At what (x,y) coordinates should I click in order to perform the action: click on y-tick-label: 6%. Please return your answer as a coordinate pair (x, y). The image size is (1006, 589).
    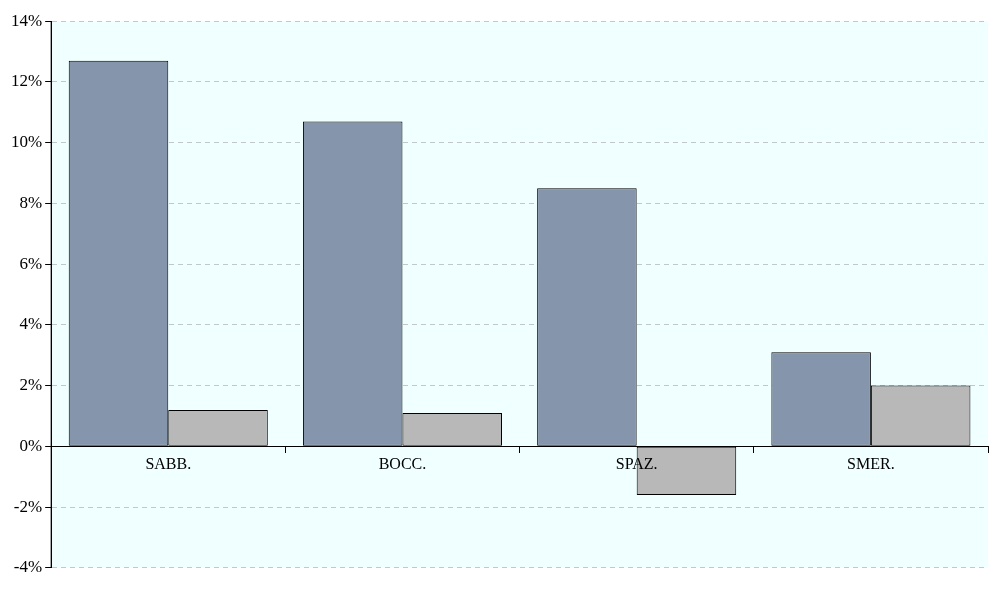
    Looking at the image, I should click on (31, 263).